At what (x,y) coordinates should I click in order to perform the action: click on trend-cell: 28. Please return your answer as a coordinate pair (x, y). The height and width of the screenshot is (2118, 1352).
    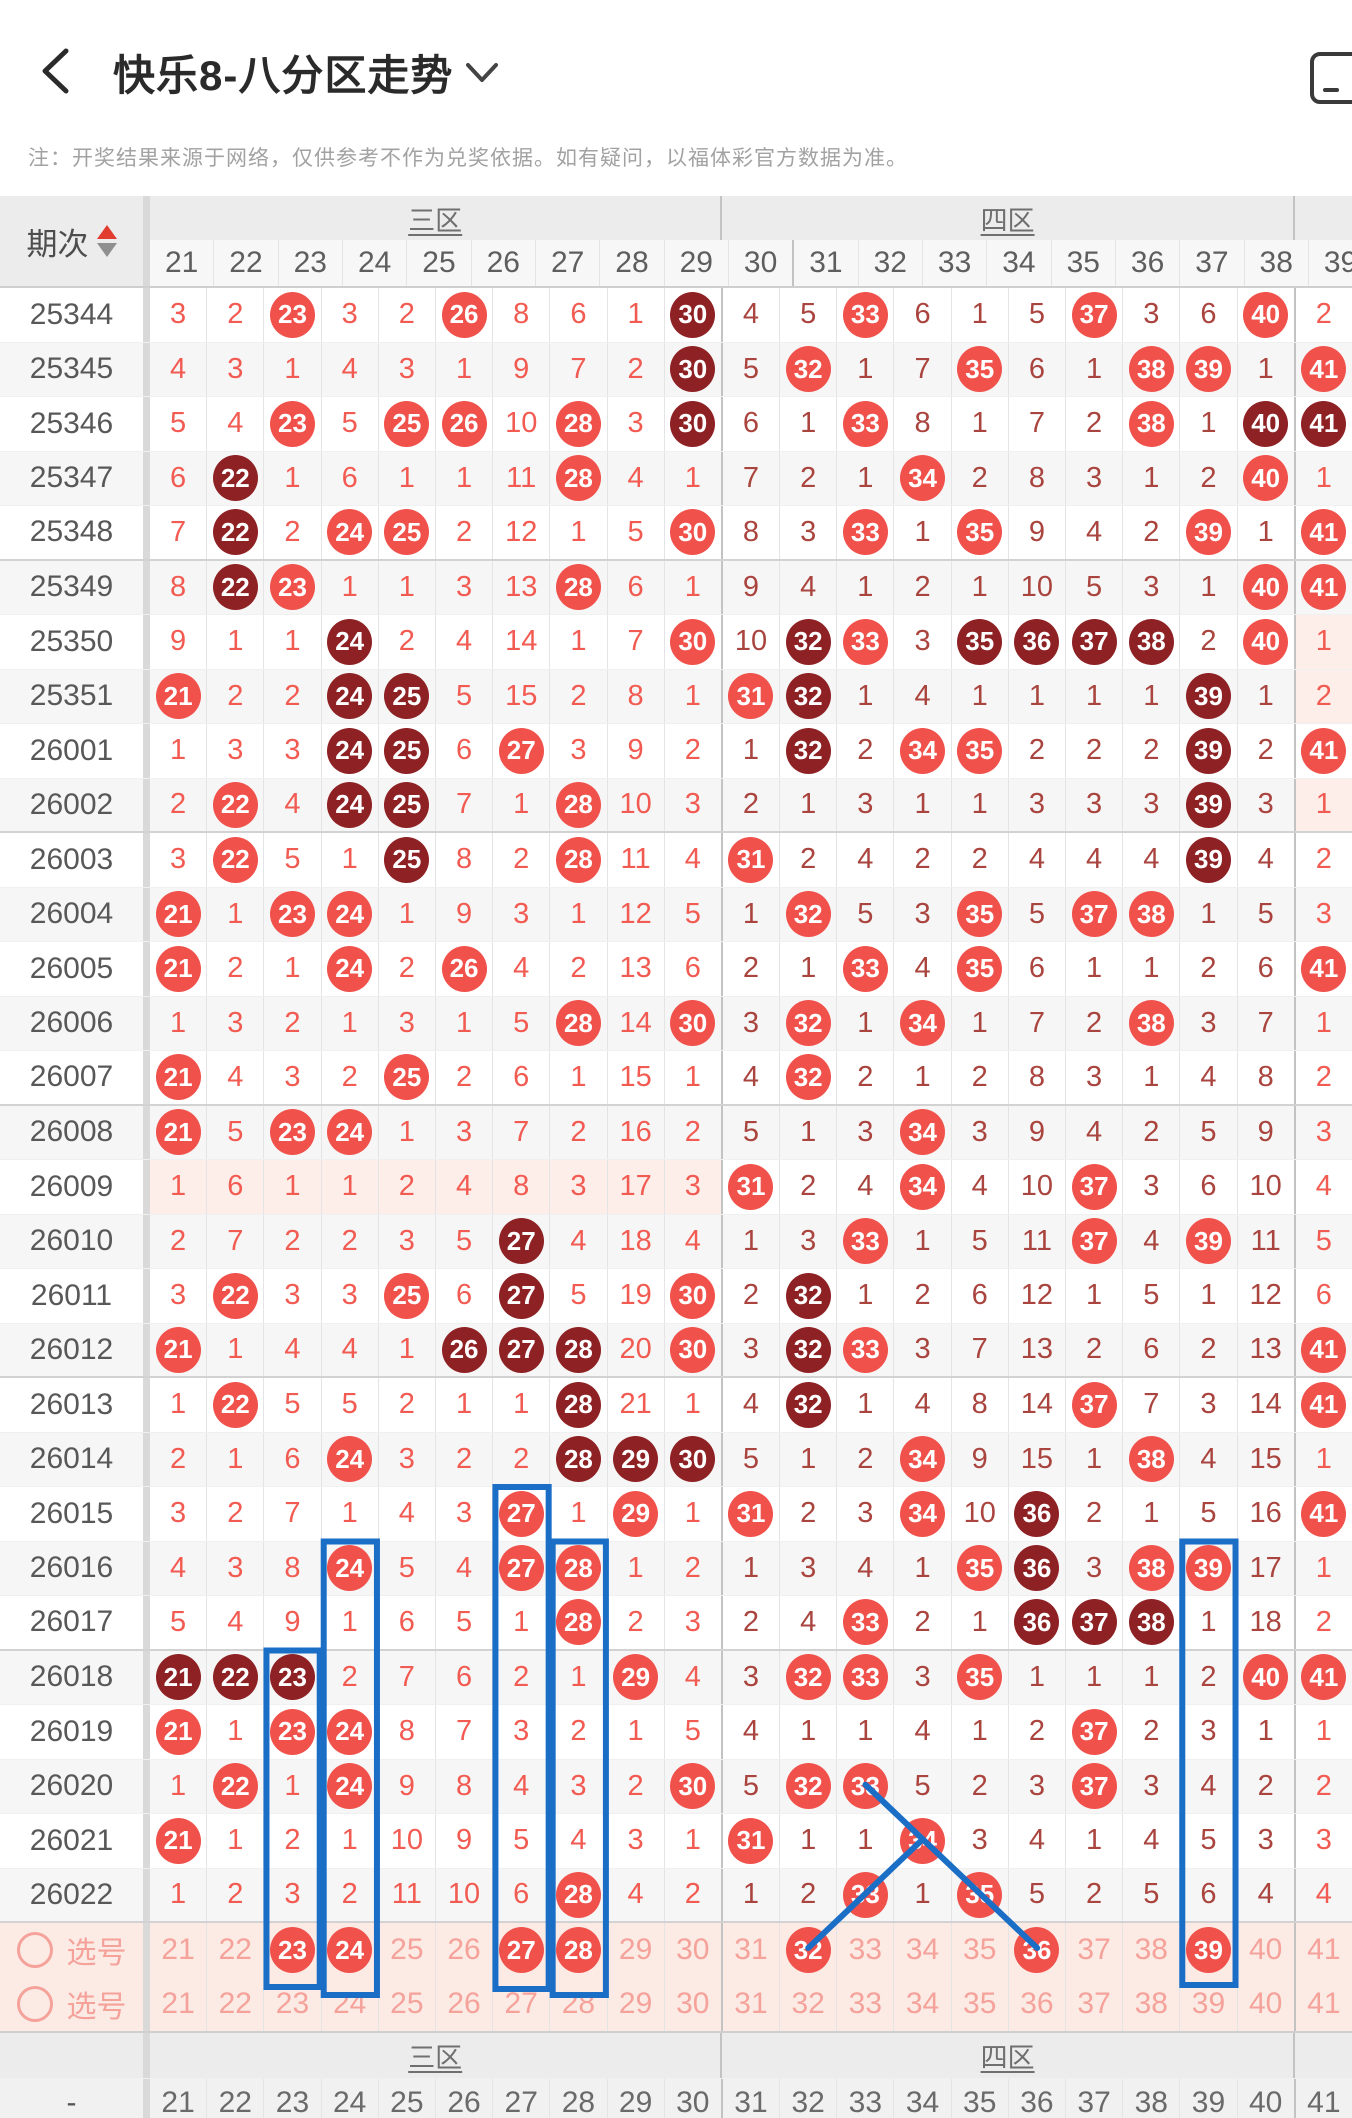
    Looking at the image, I should click on (579, 804).